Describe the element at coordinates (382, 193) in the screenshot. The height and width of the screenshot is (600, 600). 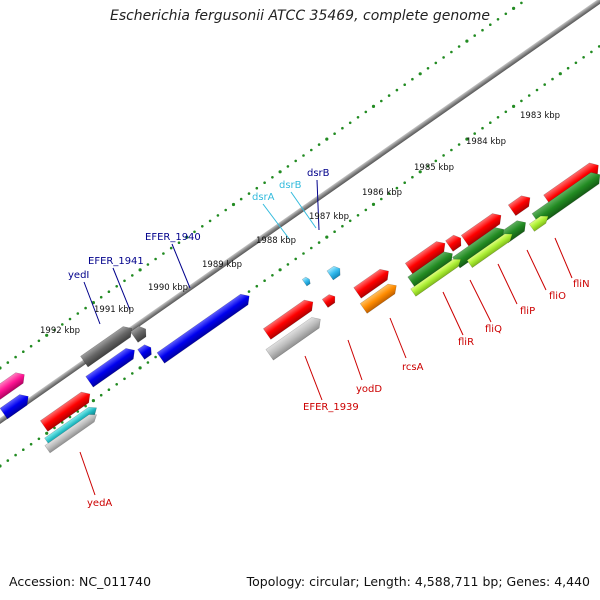
I see `kbp-tick-label: 1986 kbp` at that location.